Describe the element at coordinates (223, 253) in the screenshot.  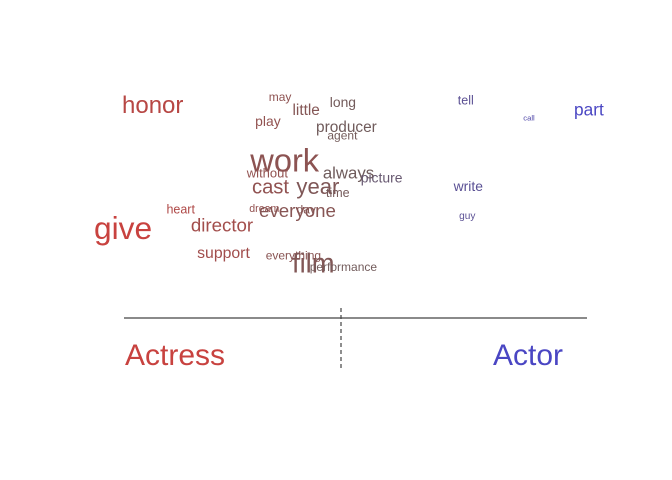
I see `word-support: support` at that location.